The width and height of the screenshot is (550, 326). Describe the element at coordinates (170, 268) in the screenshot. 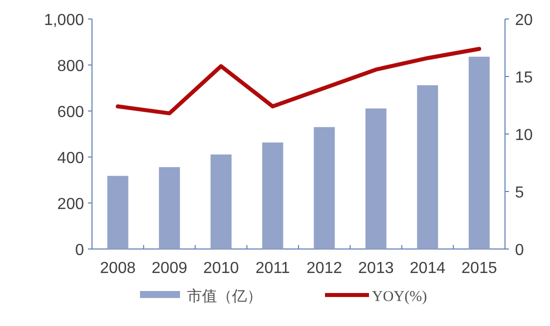

I see `x-tick-label: 2009` at that location.